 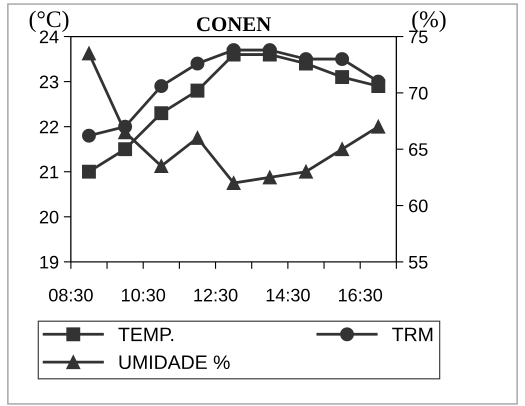 What do you see at coordinates (418, 149) in the screenshot?
I see `y2-tick-label: 65` at bounding box center [418, 149].